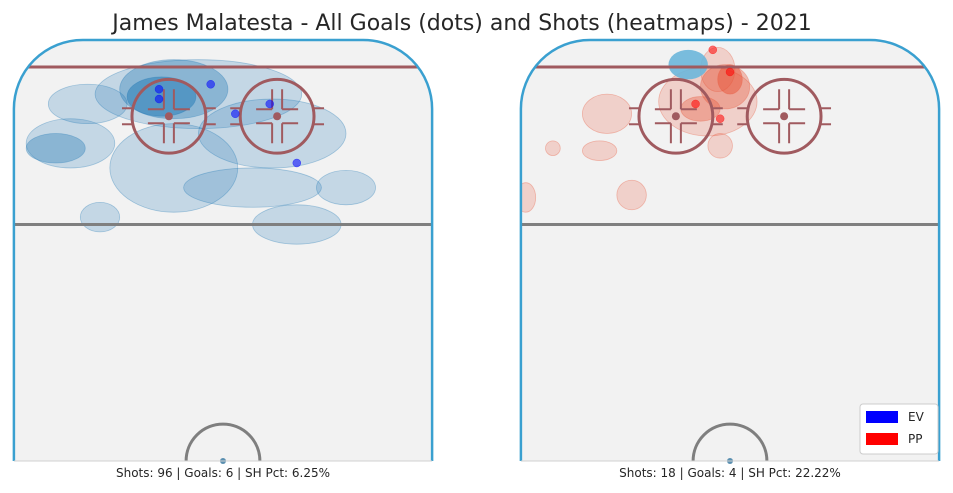  I want to click on pp-goals, so click(713, 84).